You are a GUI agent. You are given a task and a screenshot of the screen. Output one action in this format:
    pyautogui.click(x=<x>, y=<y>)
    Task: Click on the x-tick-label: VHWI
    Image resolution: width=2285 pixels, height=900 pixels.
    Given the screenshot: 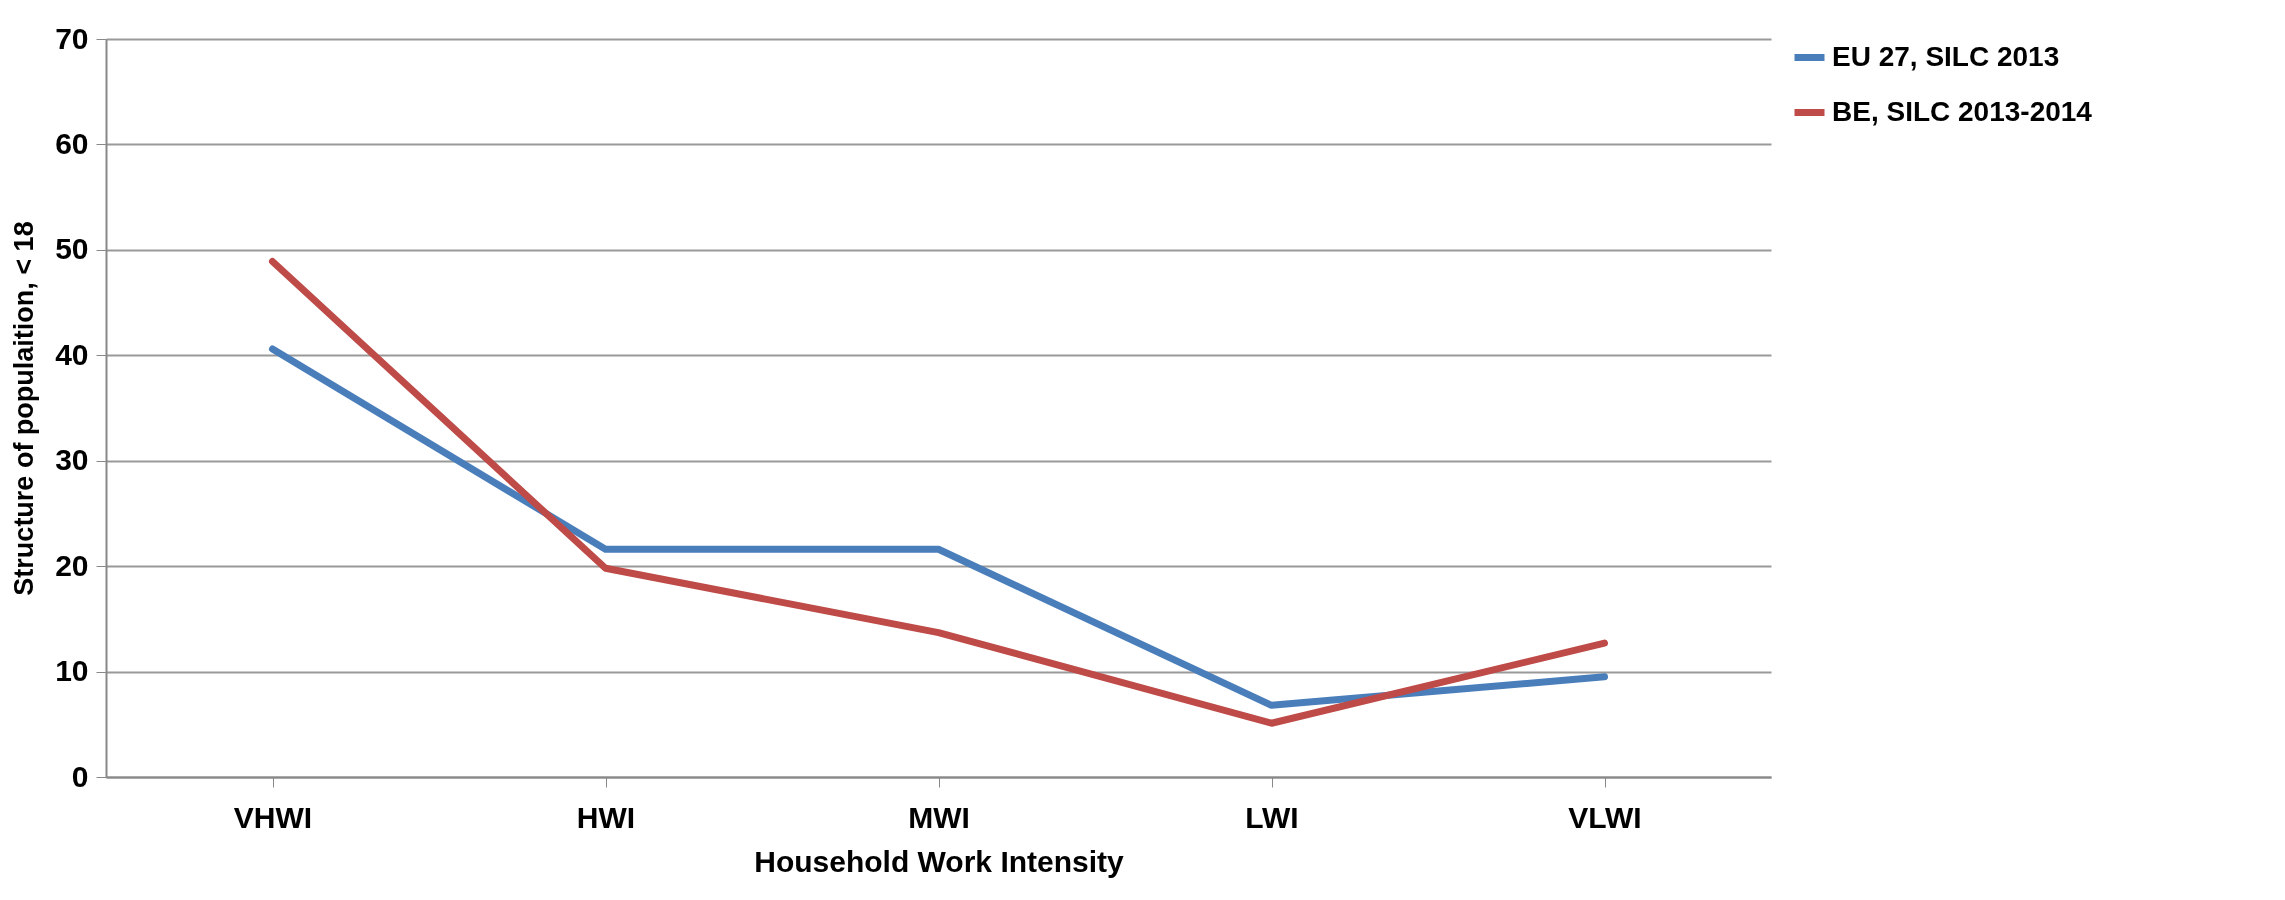 What is the action you would take?
    pyautogui.click(x=273, y=817)
    